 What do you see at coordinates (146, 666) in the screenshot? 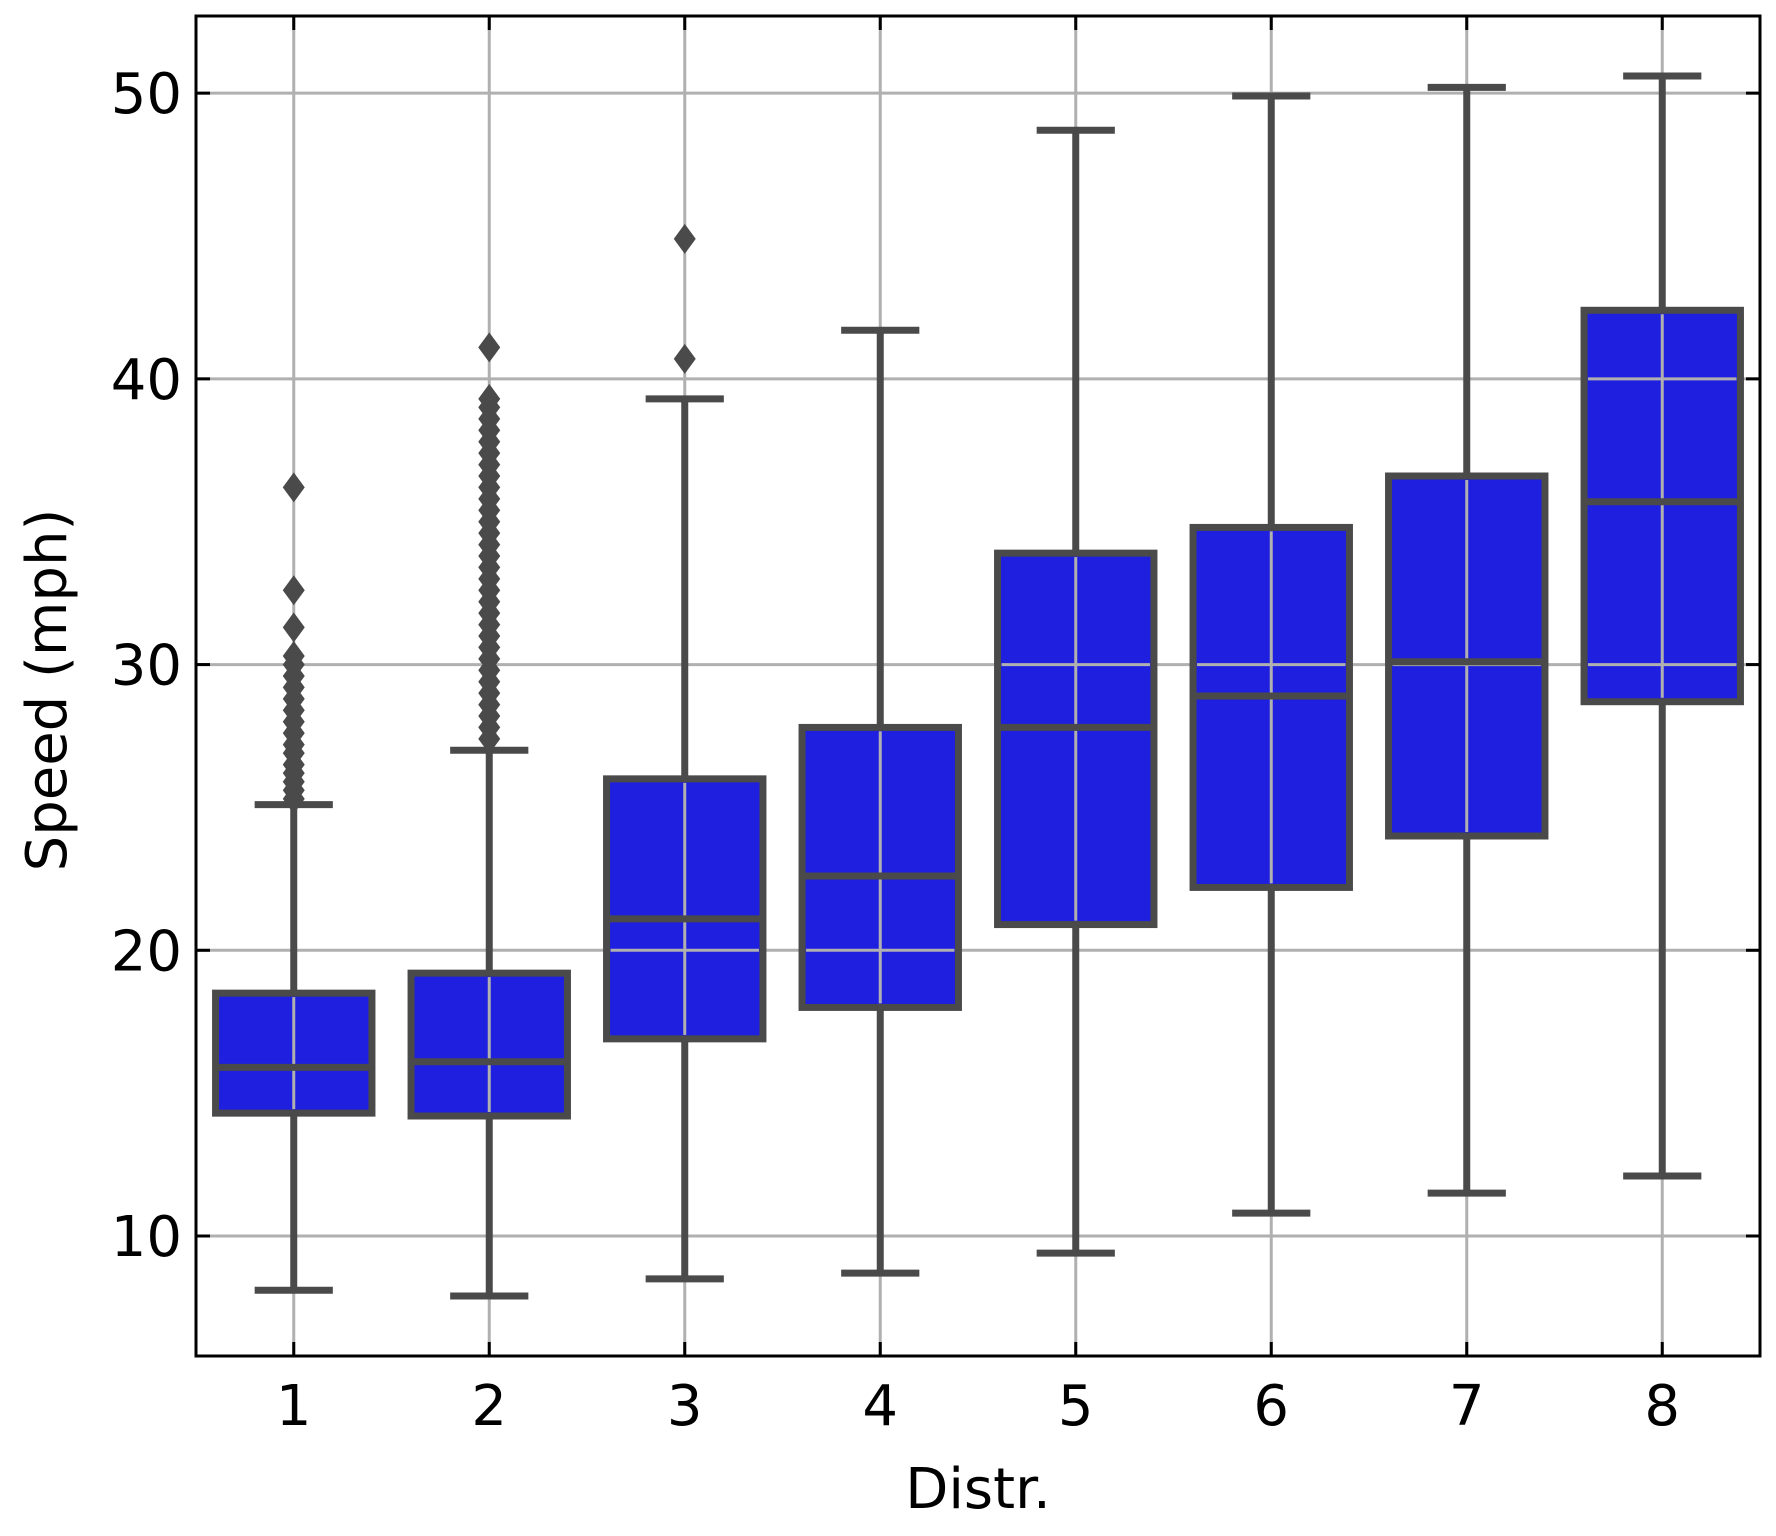
I see `y-tick-label: 30` at bounding box center [146, 666].